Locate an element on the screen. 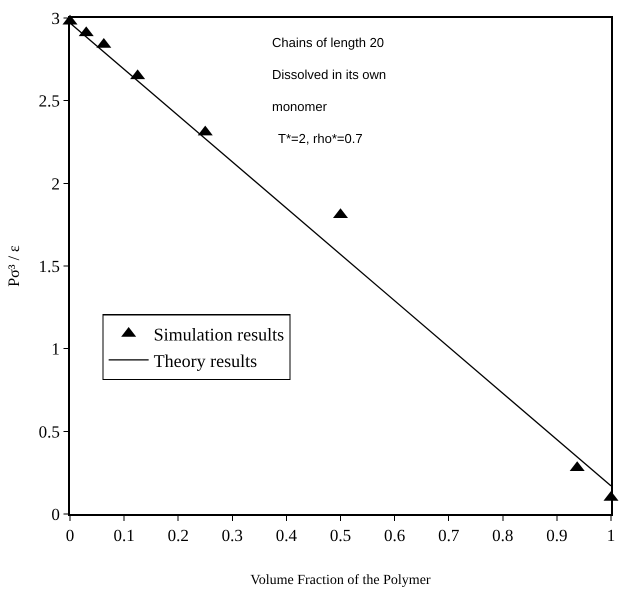 The width and height of the screenshot is (623, 593). annotation: monomer is located at coordinates (300, 106).